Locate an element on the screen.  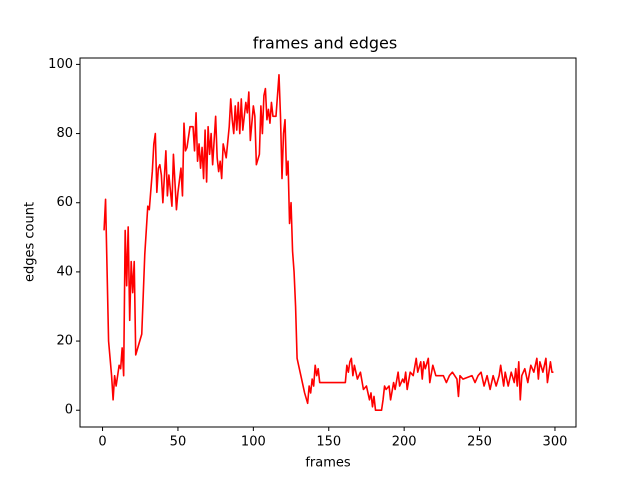
x-axis-label: frames is located at coordinates (328, 463).